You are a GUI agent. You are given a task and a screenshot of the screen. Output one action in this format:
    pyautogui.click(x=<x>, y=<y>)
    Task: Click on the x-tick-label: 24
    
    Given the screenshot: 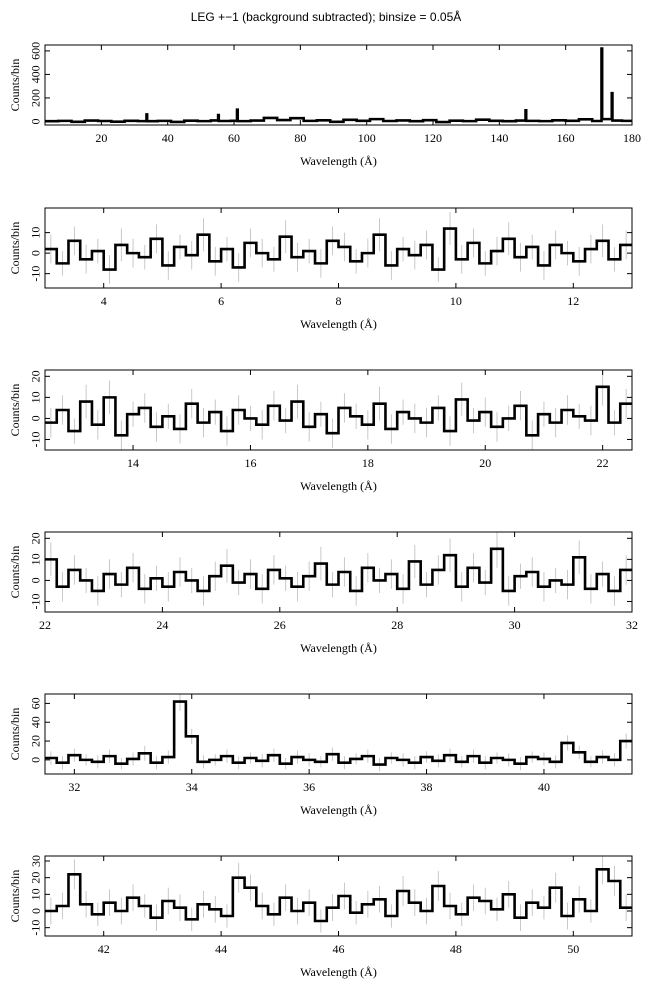 What is the action you would take?
    pyautogui.click(x=162, y=625)
    